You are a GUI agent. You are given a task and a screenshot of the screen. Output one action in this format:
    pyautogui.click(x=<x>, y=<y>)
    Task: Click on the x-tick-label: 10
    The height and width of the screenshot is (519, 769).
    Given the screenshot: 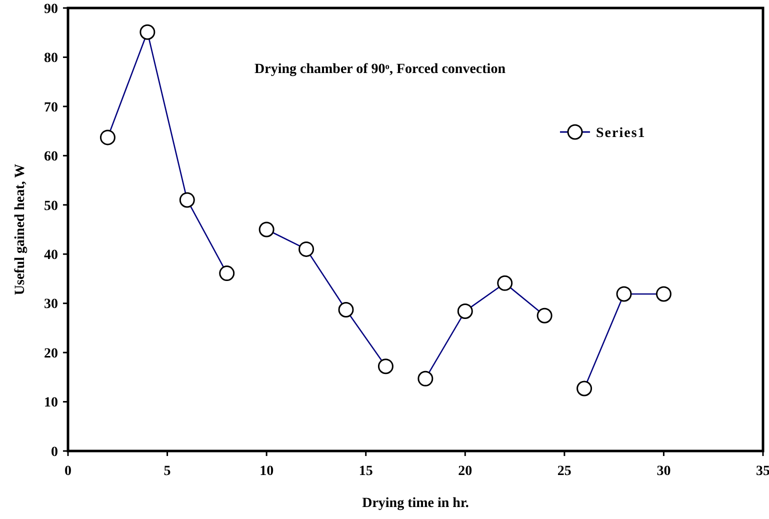 What is the action you would take?
    pyautogui.click(x=267, y=471)
    